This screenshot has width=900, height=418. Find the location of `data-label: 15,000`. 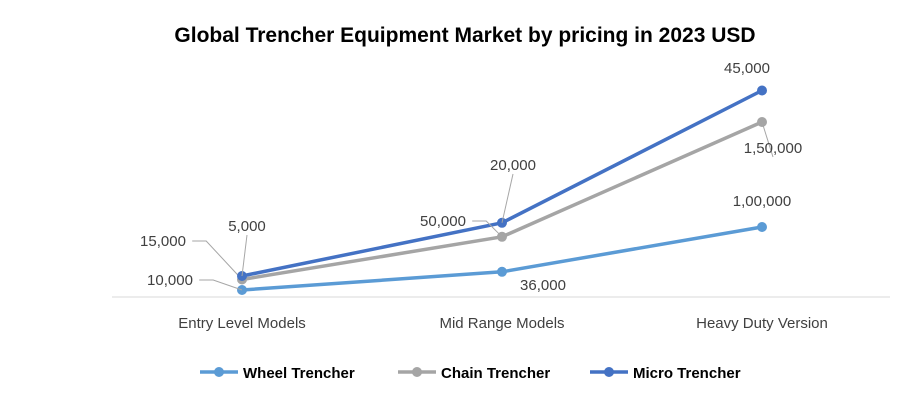

data-label: 15,000 is located at coordinates (163, 241).